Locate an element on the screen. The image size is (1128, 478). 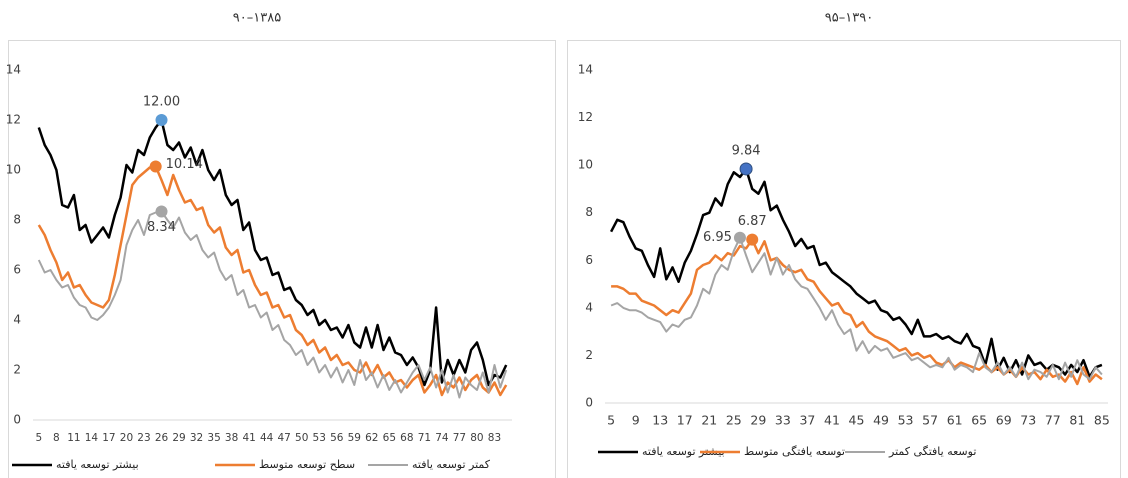
x-tick-label: 45 is located at coordinates (857, 420).